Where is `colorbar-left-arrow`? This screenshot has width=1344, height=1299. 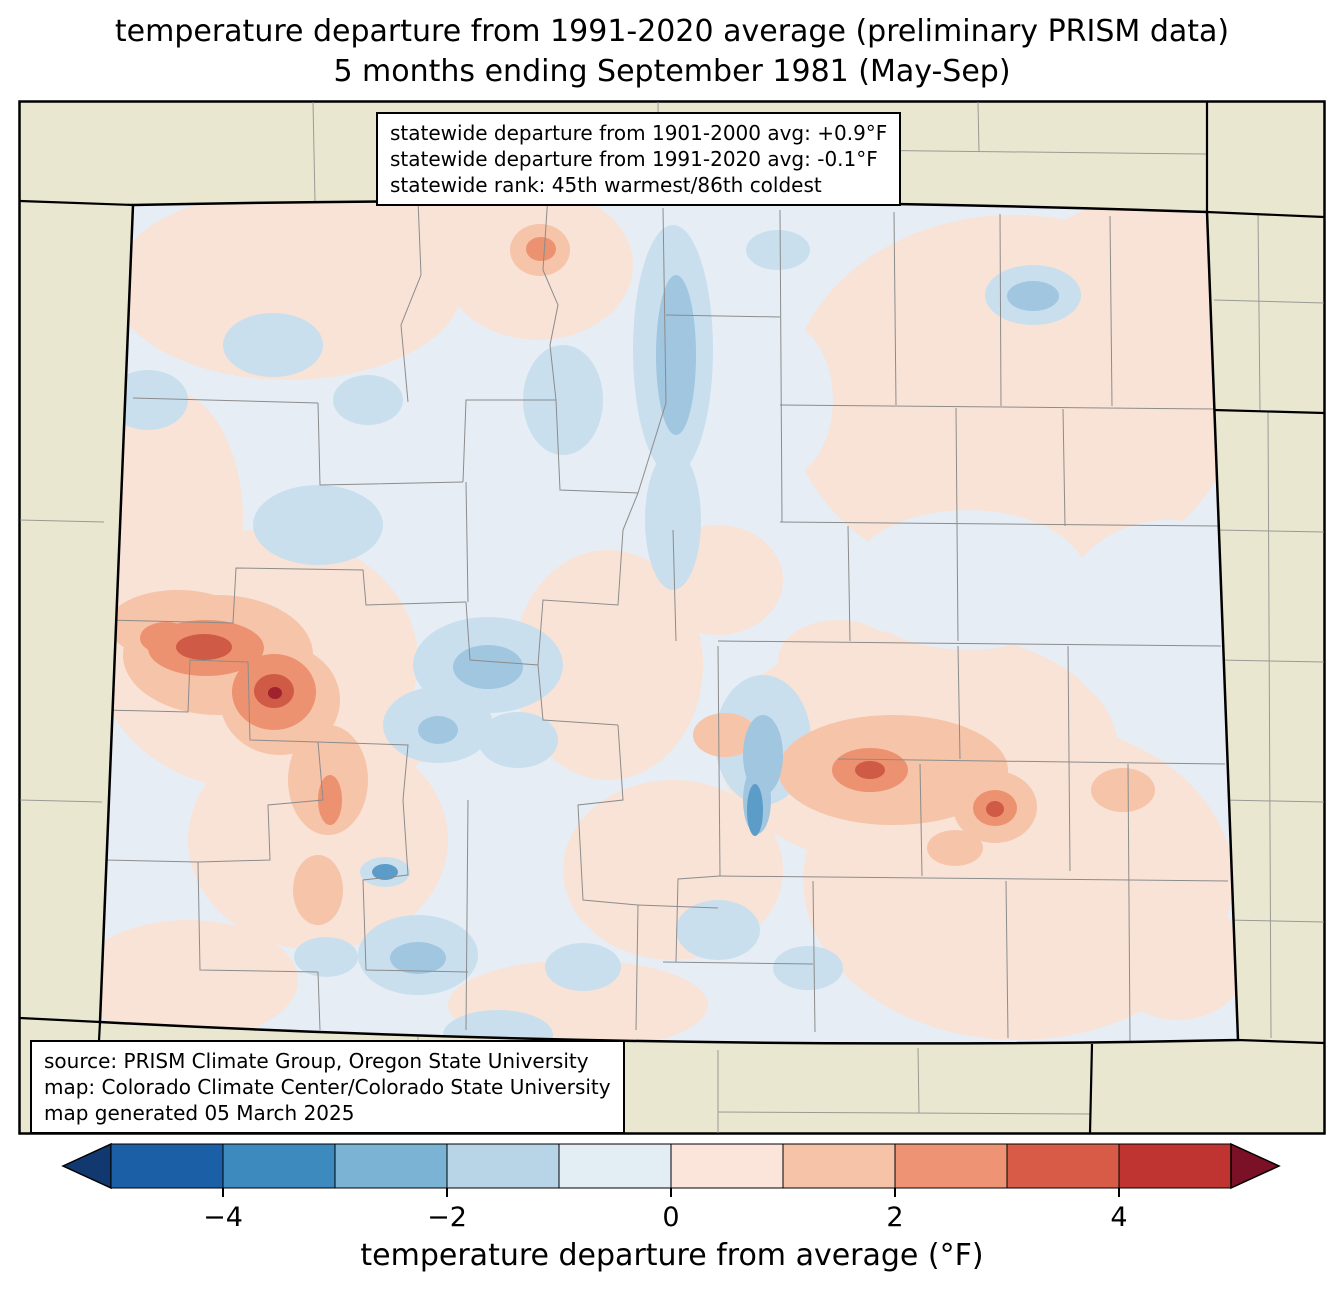
colorbar-left-arrow is located at coordinates (86, 1166).